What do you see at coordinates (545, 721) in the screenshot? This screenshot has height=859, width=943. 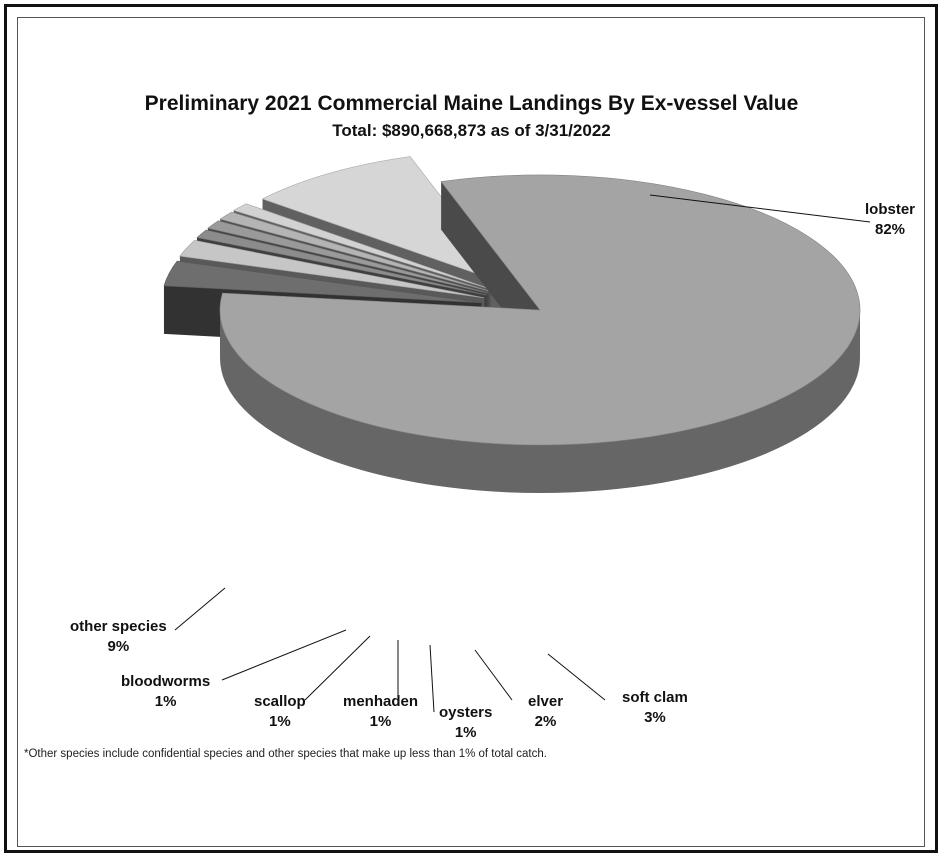 I see `slice-label-value: 2%` at bounding box center [545, 721].